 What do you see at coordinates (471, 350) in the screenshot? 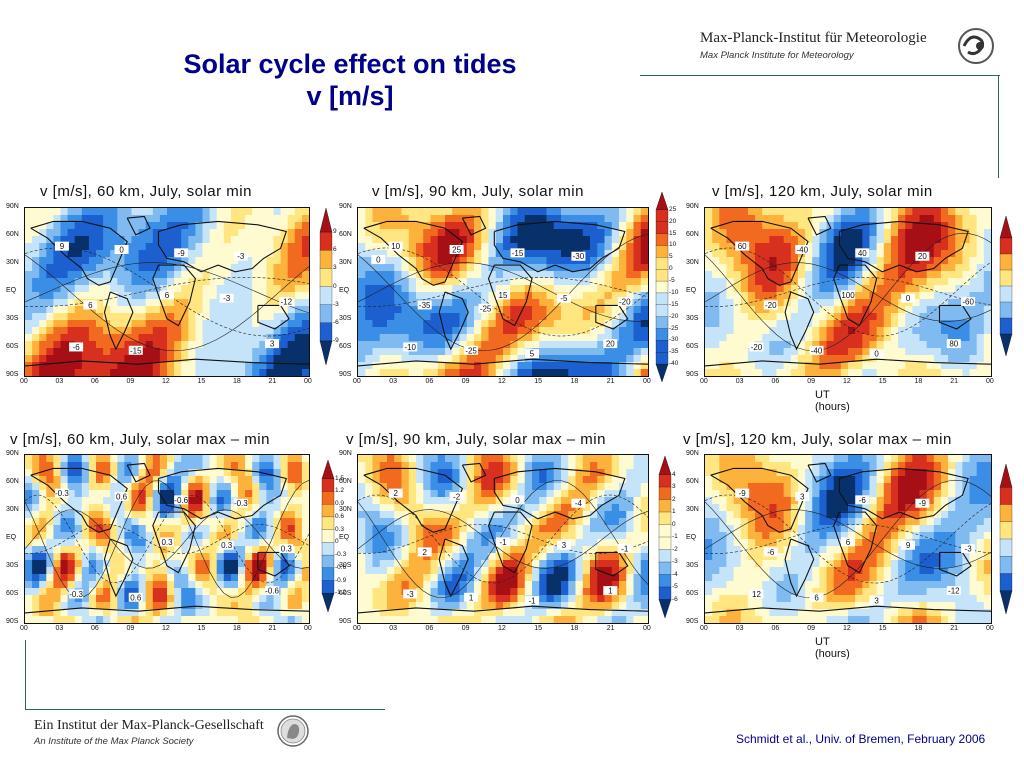
I see `contour-label: -25` at bounding box center [471, 350].